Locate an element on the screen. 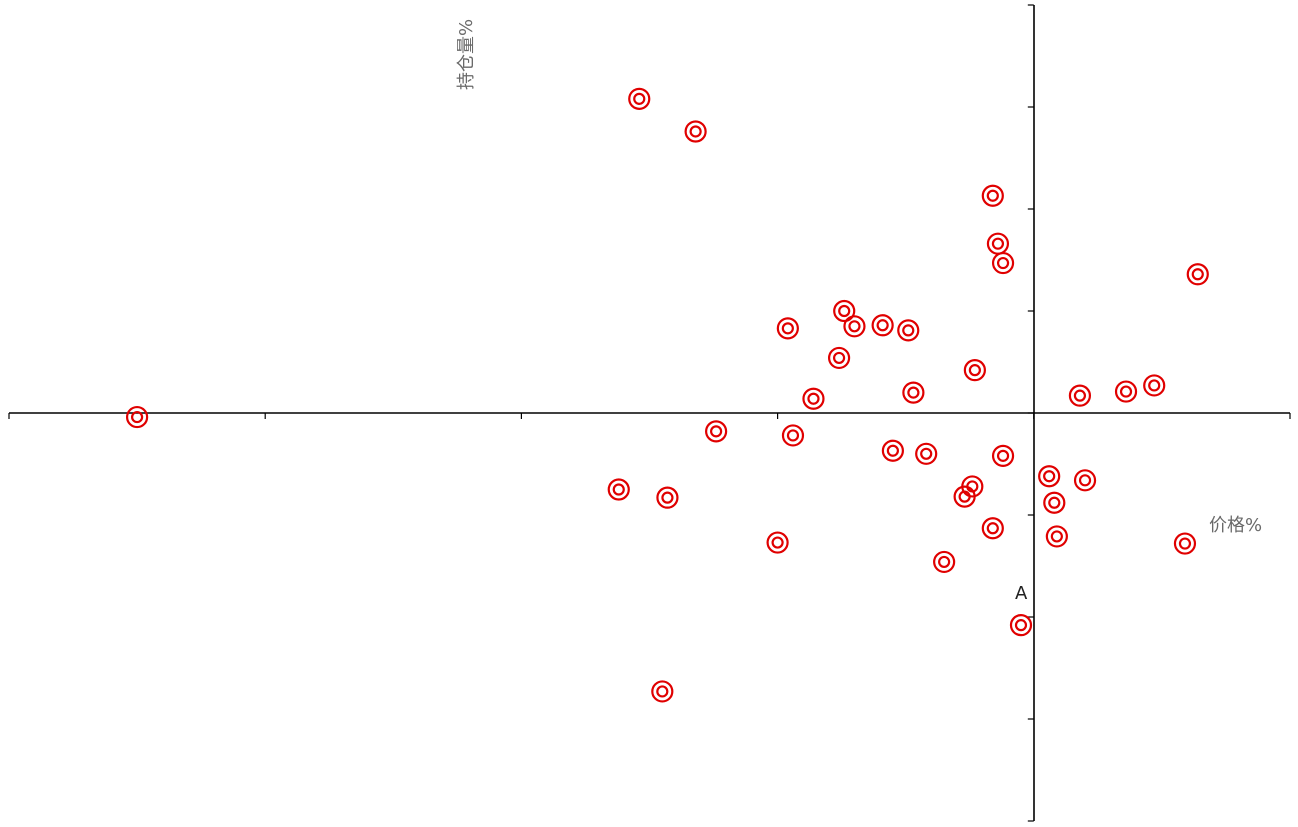  annotation-label: A is located at coordinates (1021, 593).